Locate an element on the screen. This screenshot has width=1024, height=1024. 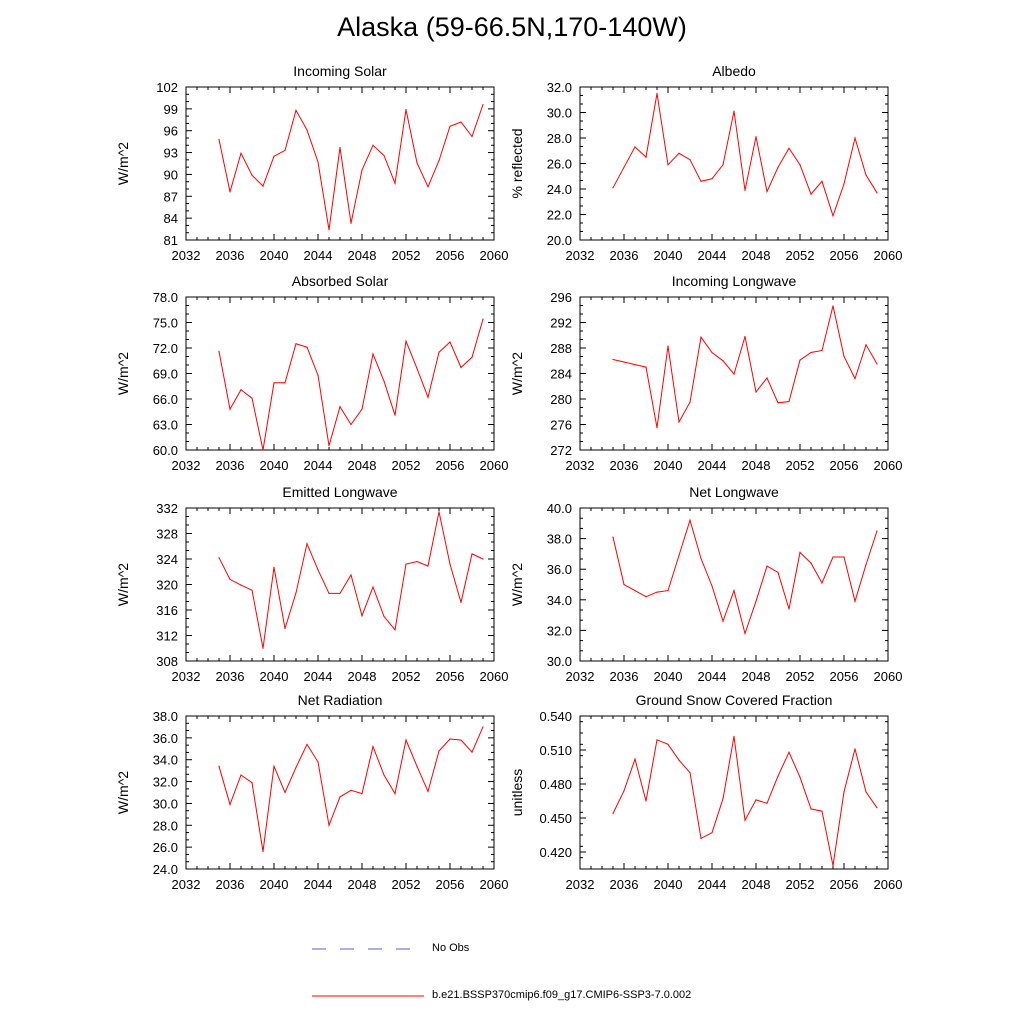
y-tick-label: 332 is located at coordinates (167, 508).